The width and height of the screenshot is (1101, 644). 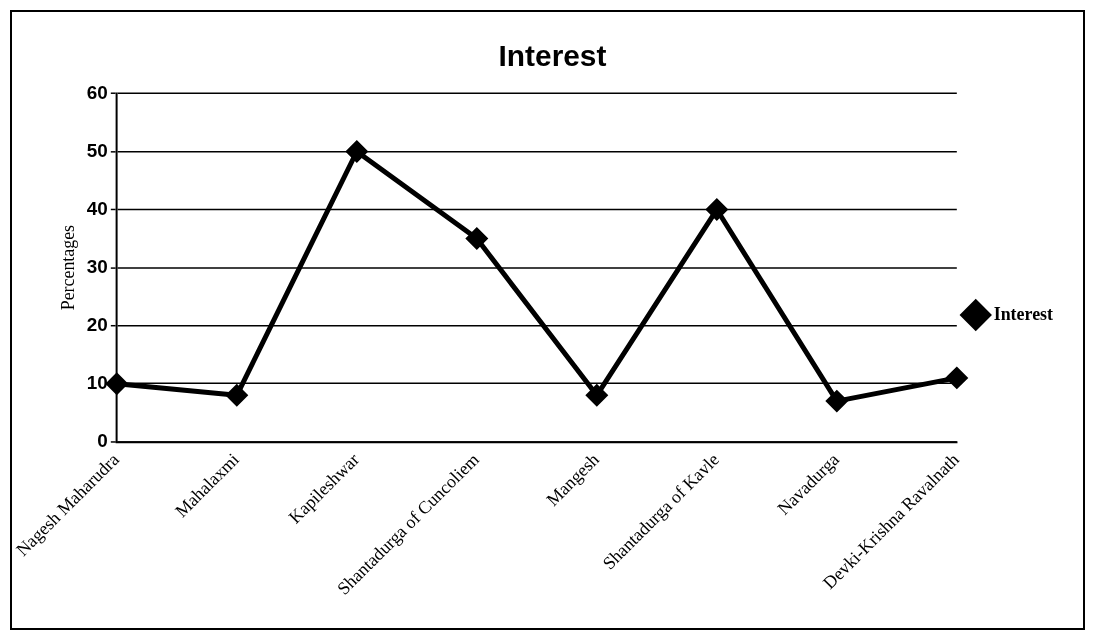 I want to click on y-tick-label: 60, so click(x=97, y=92).